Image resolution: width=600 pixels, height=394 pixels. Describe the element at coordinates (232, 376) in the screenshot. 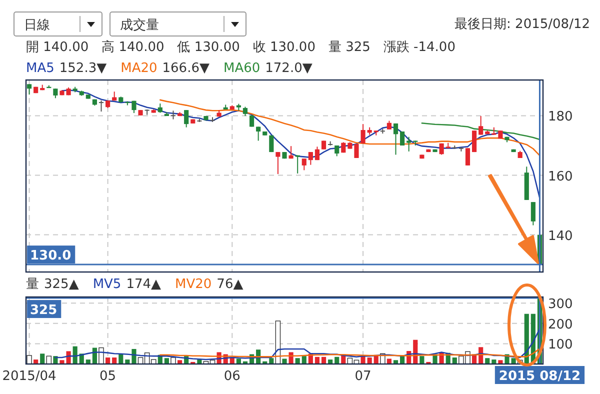

I see `x-tick-label: 06` at that location.